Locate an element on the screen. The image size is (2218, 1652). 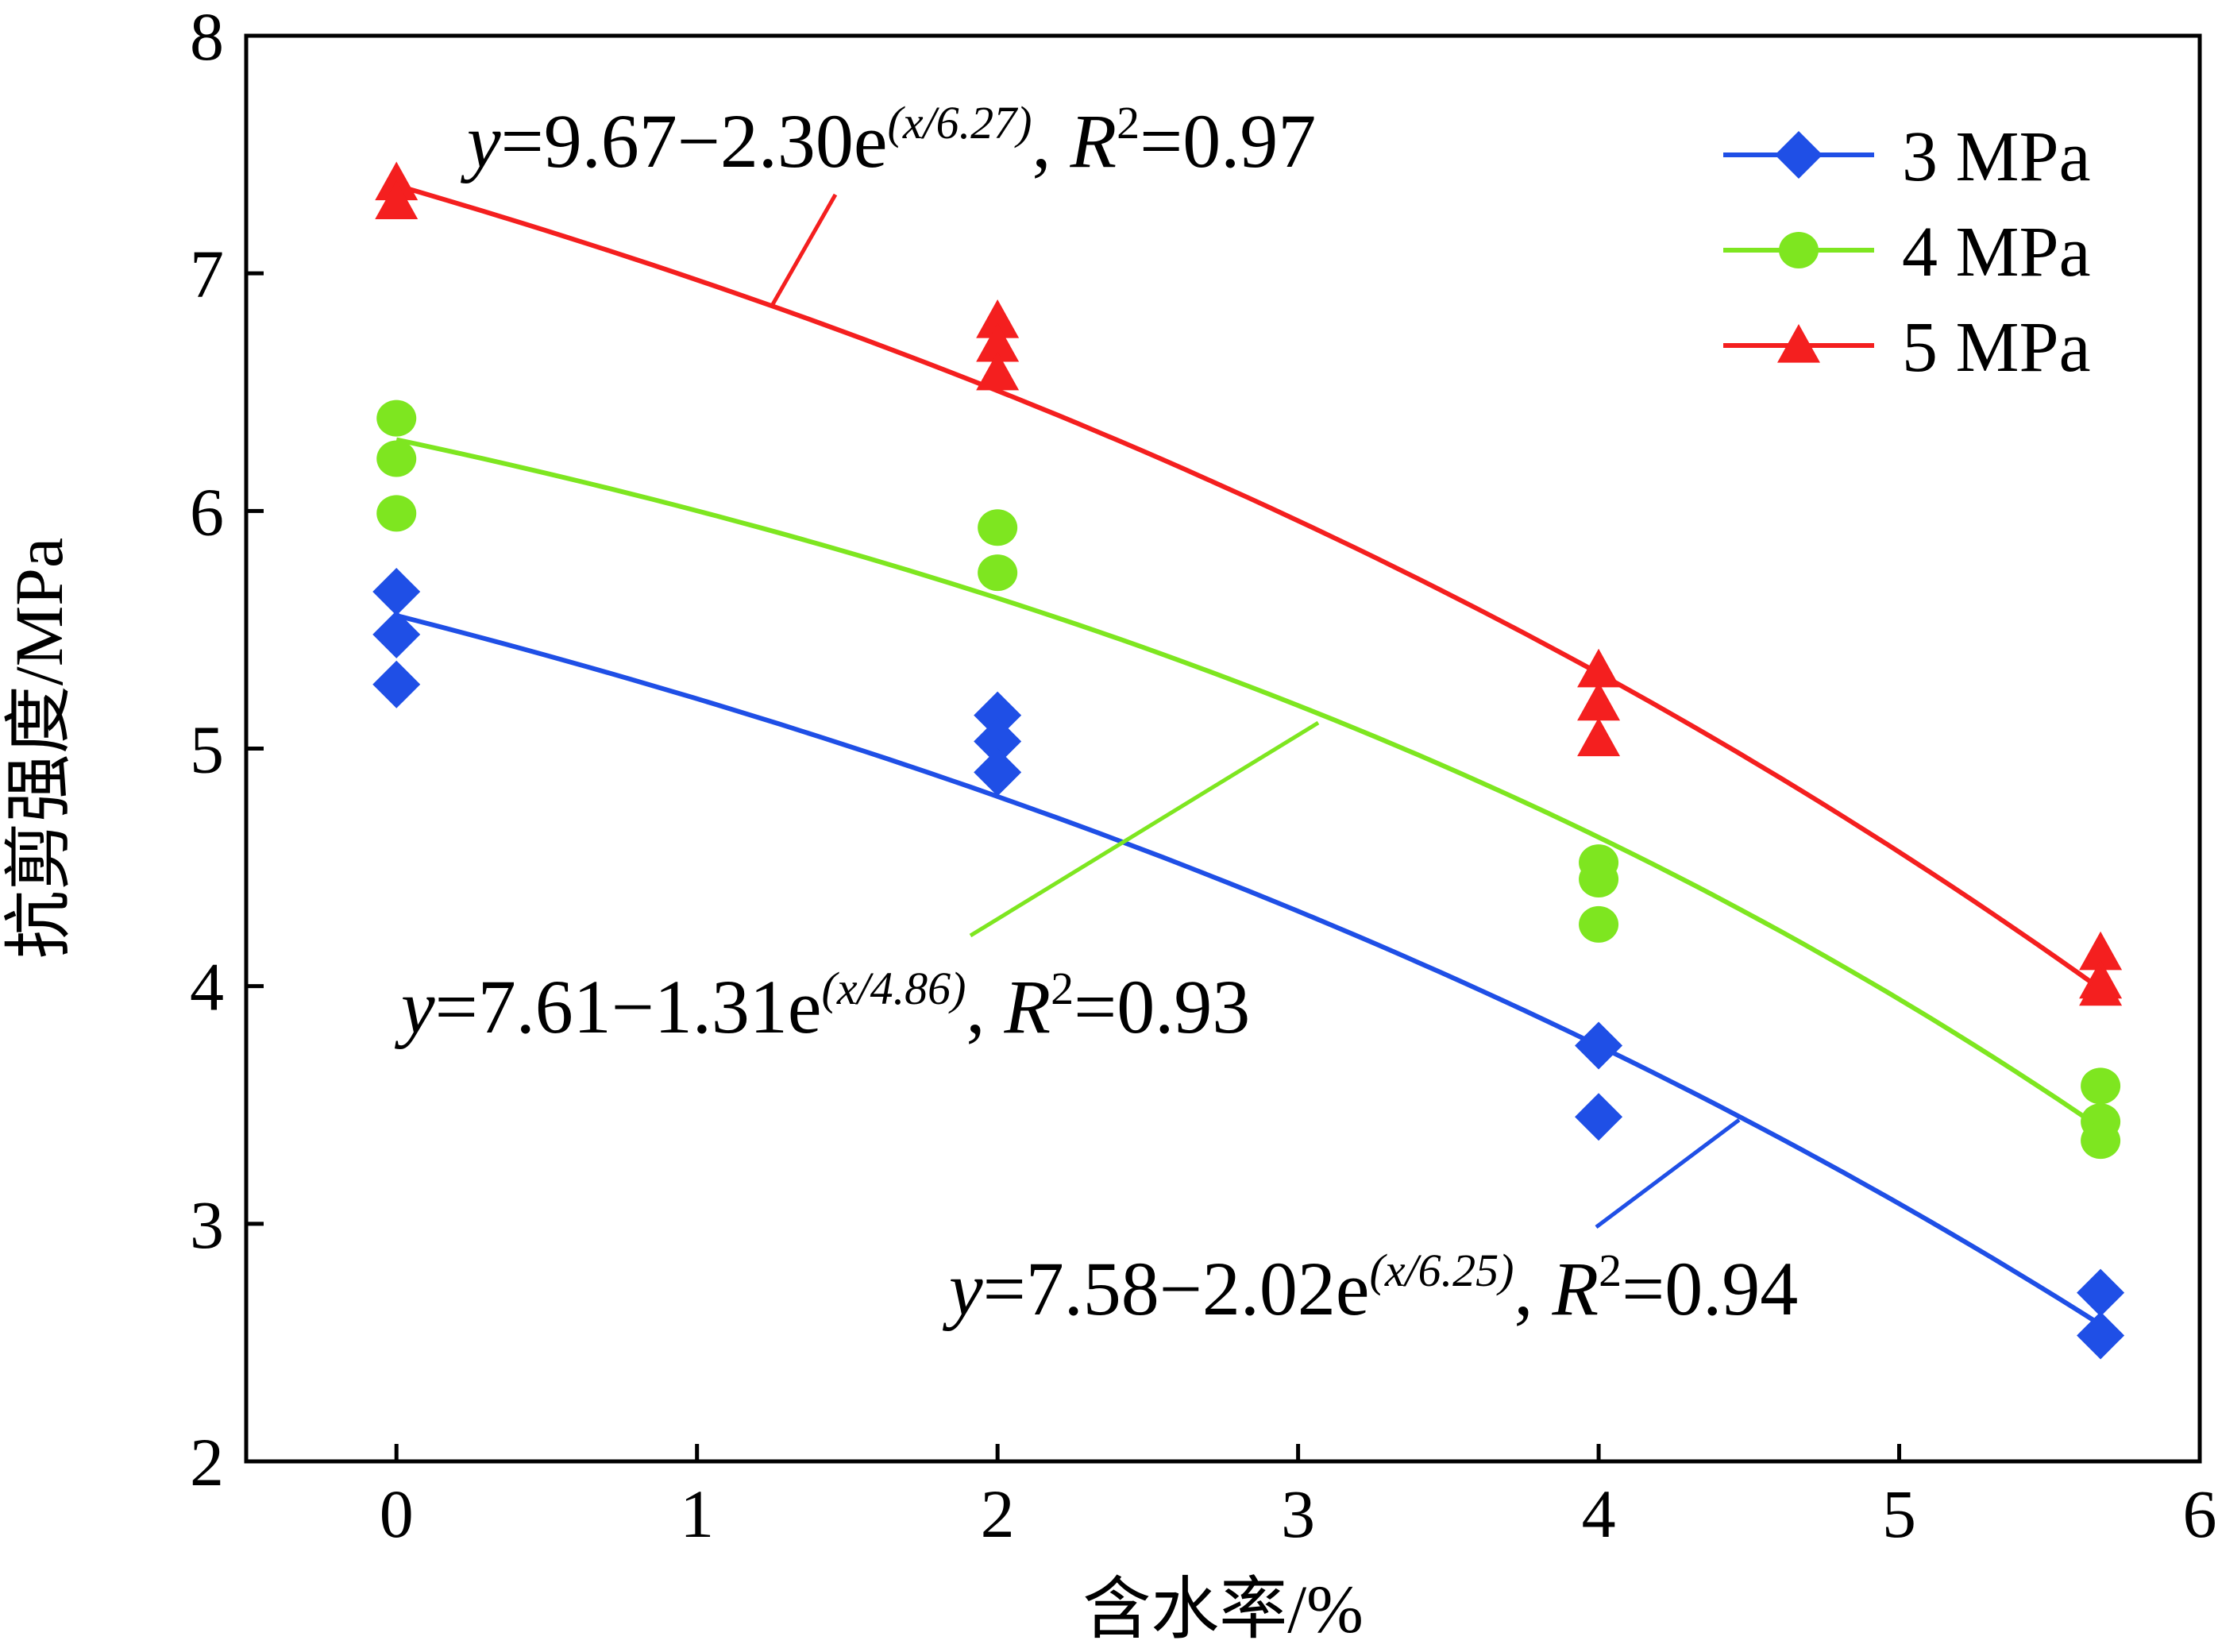
fit-equation: y=9.67−2.30e(x/6.27), R2=0.97 is located at coordinates (888, 140).